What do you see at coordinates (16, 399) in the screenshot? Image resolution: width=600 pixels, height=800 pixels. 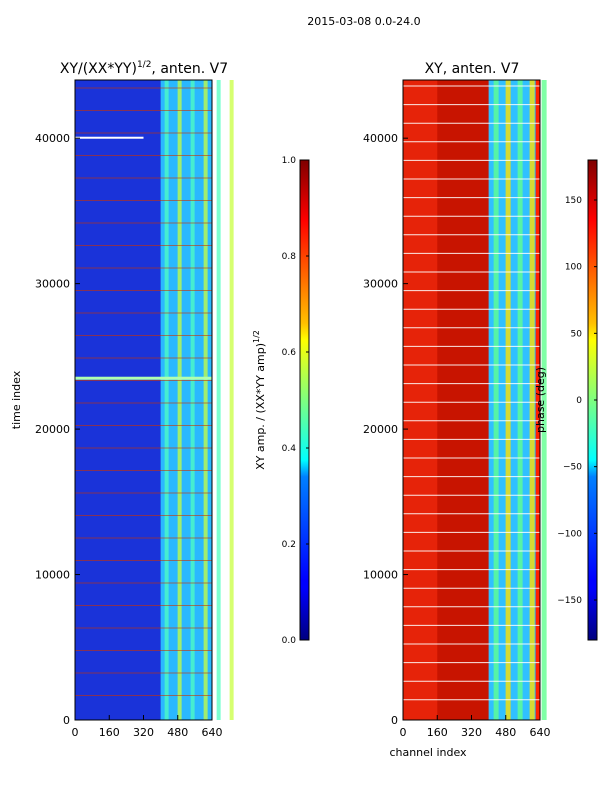 I see `left-y-axis-label: time index` at bounding box center [16, 399].